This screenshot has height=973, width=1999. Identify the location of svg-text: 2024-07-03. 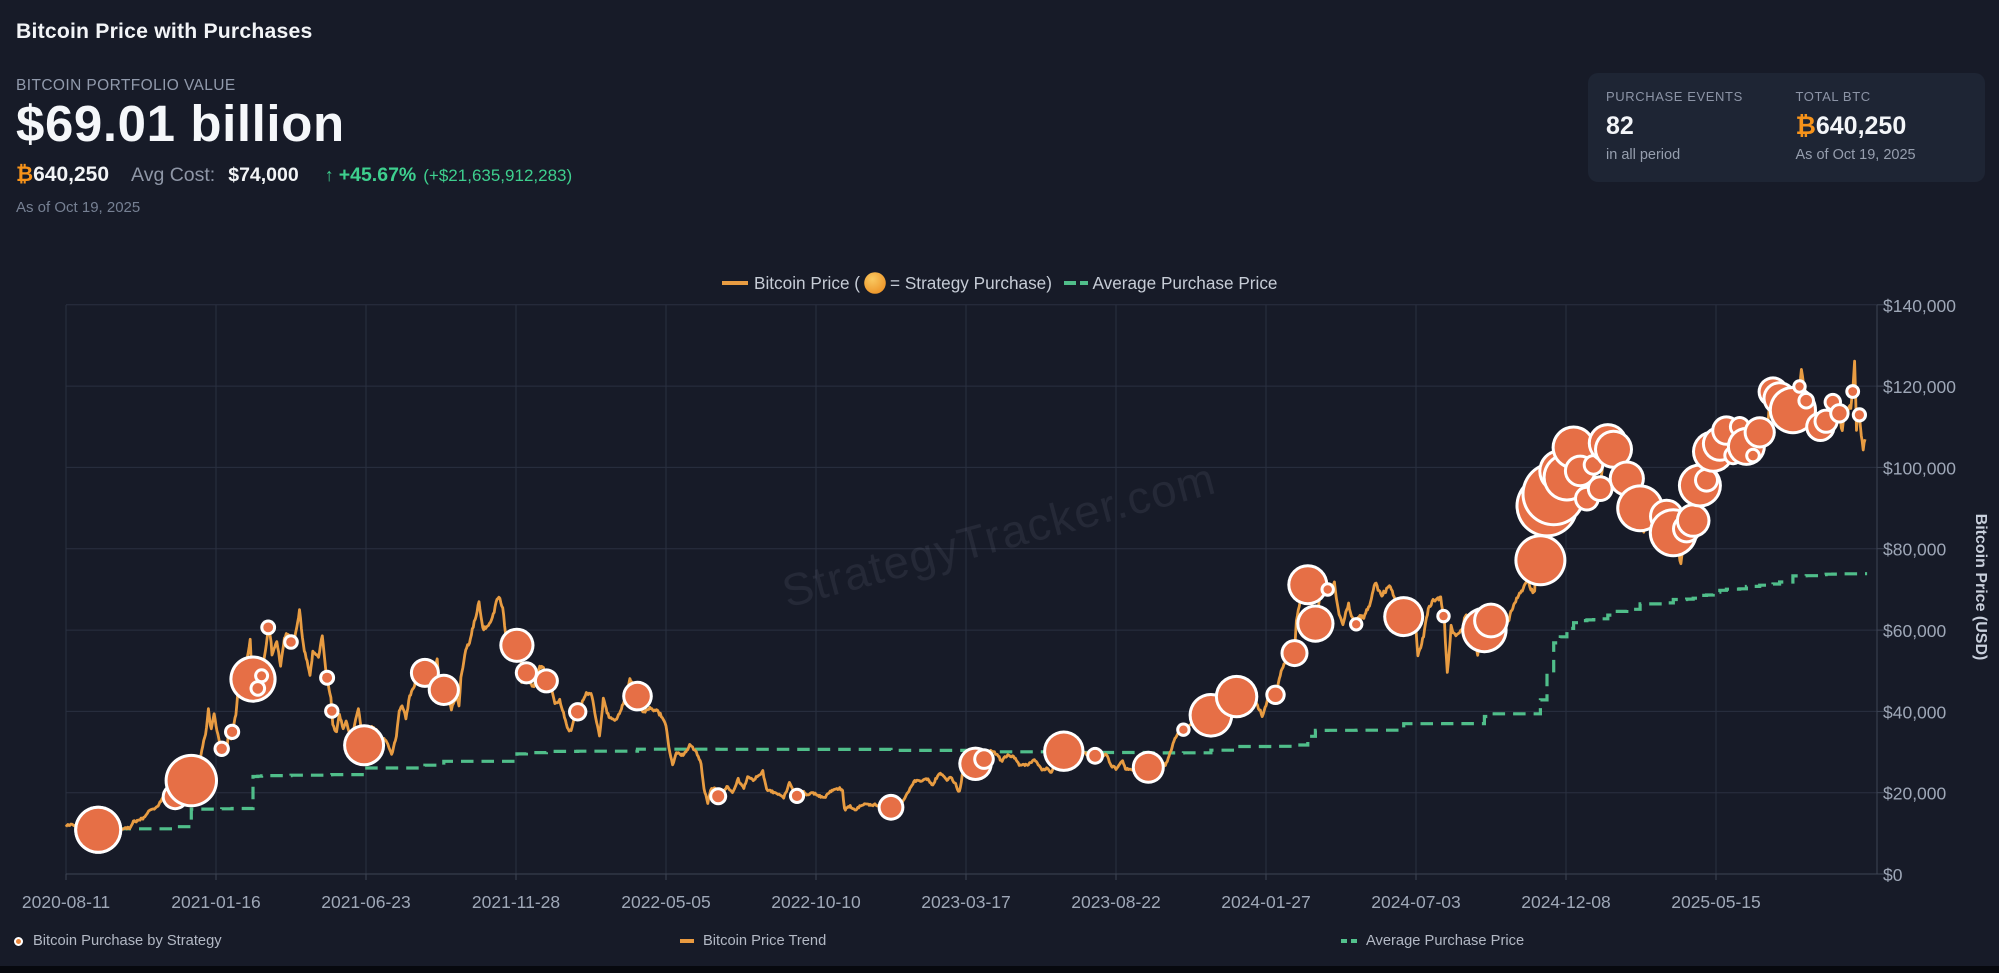
(1416, 902).